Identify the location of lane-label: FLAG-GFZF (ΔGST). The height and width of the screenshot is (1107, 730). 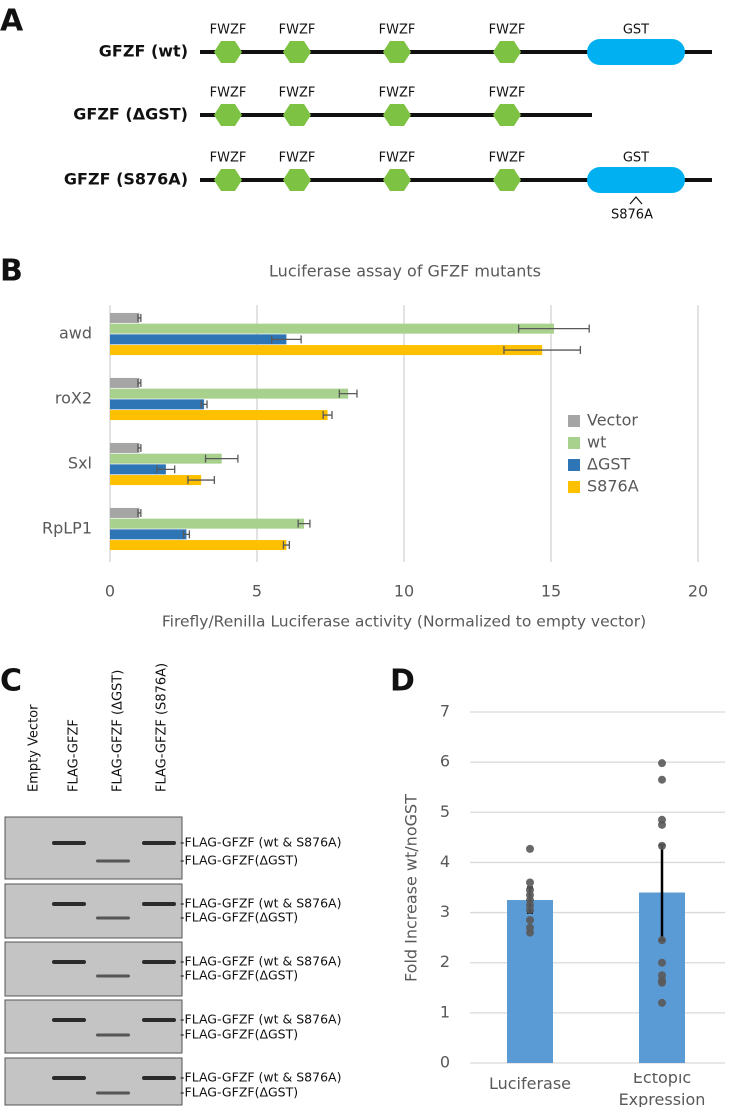
(118, 731).